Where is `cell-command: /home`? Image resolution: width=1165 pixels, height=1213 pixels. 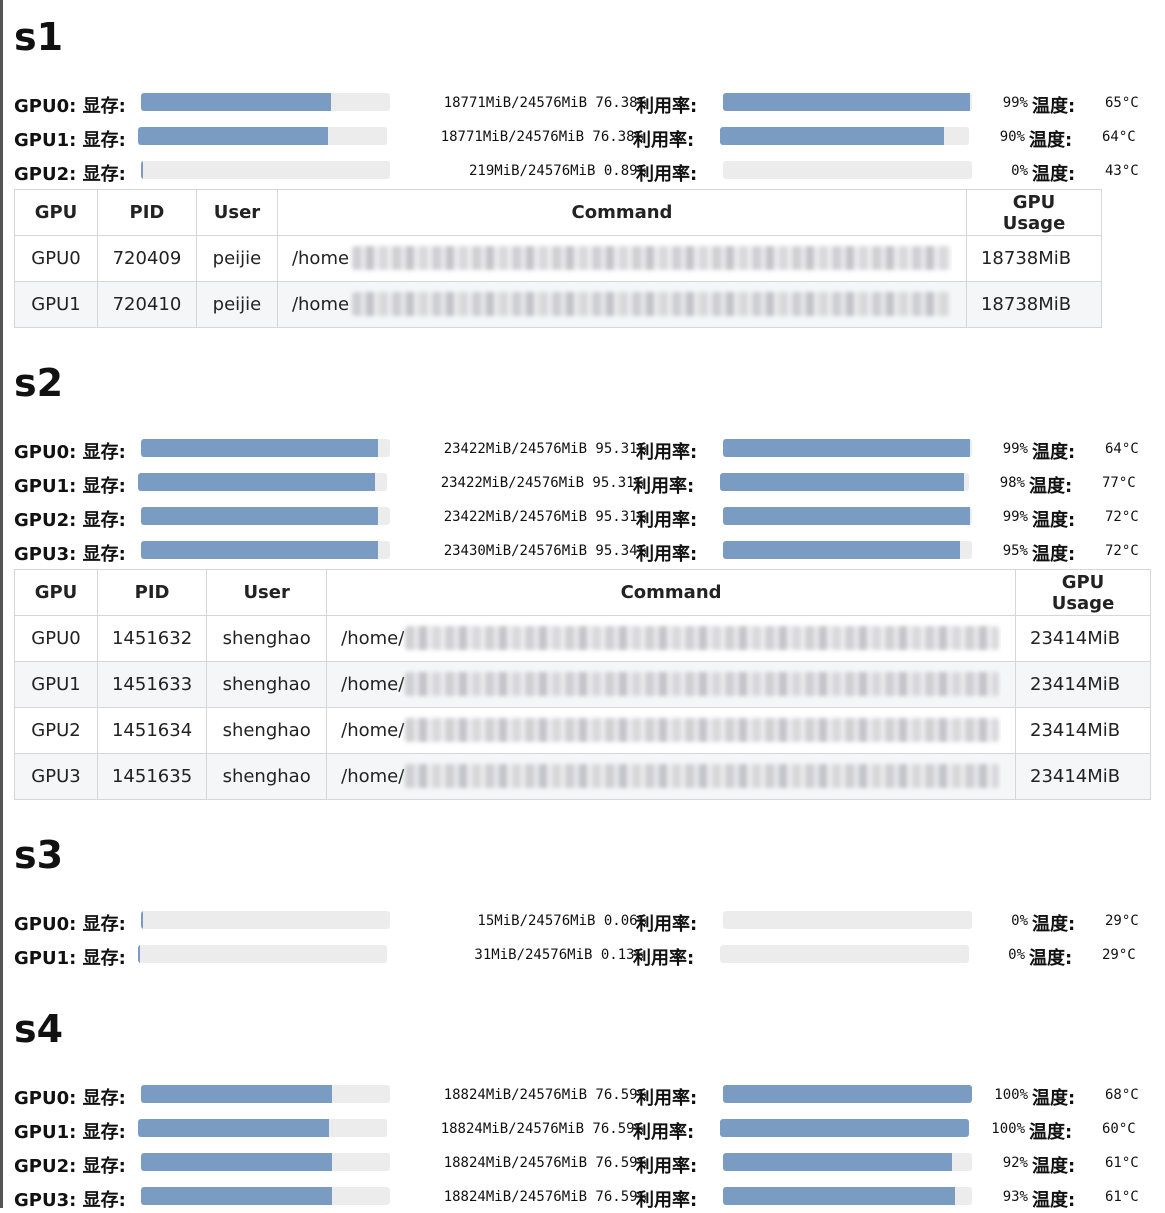 cell-command: /home is located at coordinates (621, 258).